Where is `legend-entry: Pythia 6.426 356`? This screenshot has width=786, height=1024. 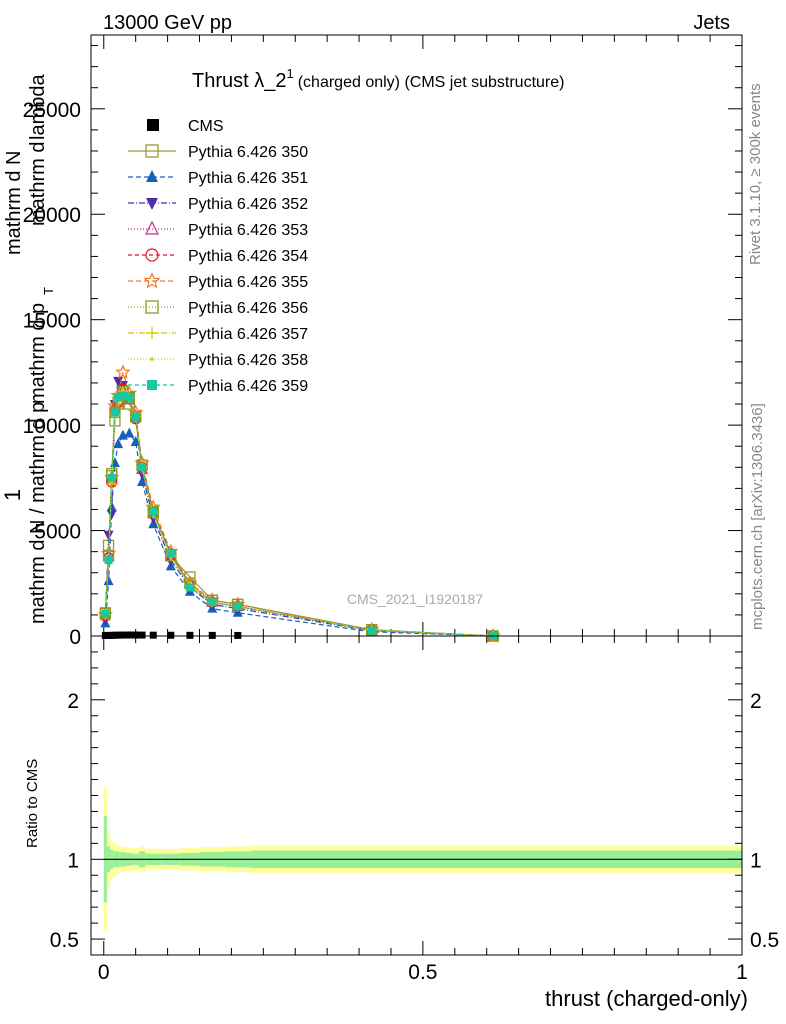
legend-entry: Pythia 6.426 356 is located at coordinates (218, 308).